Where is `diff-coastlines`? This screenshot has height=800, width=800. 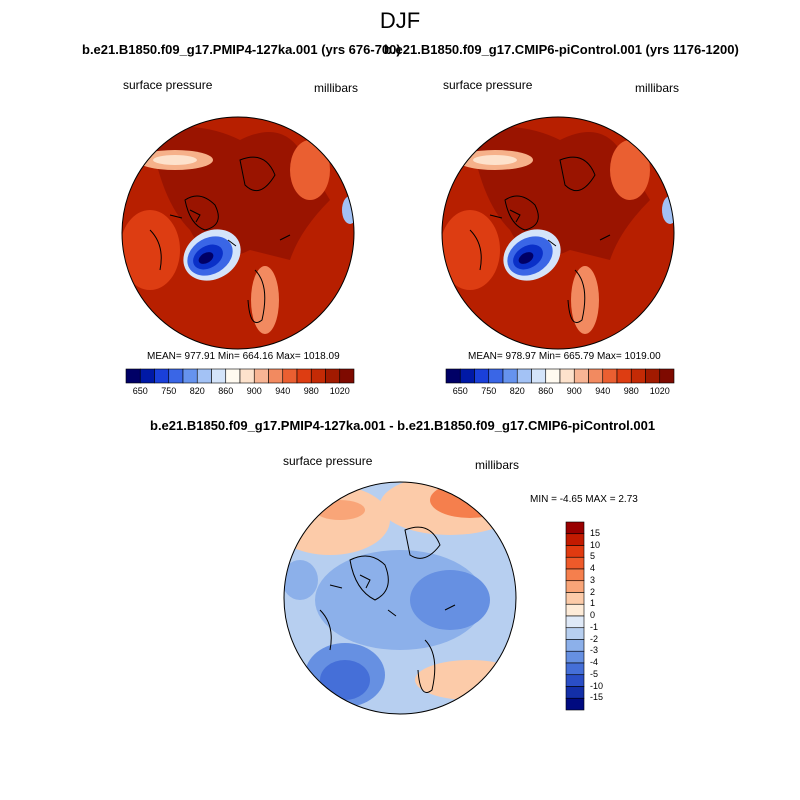
diff-coastlines is located at coordinates (380, 609).